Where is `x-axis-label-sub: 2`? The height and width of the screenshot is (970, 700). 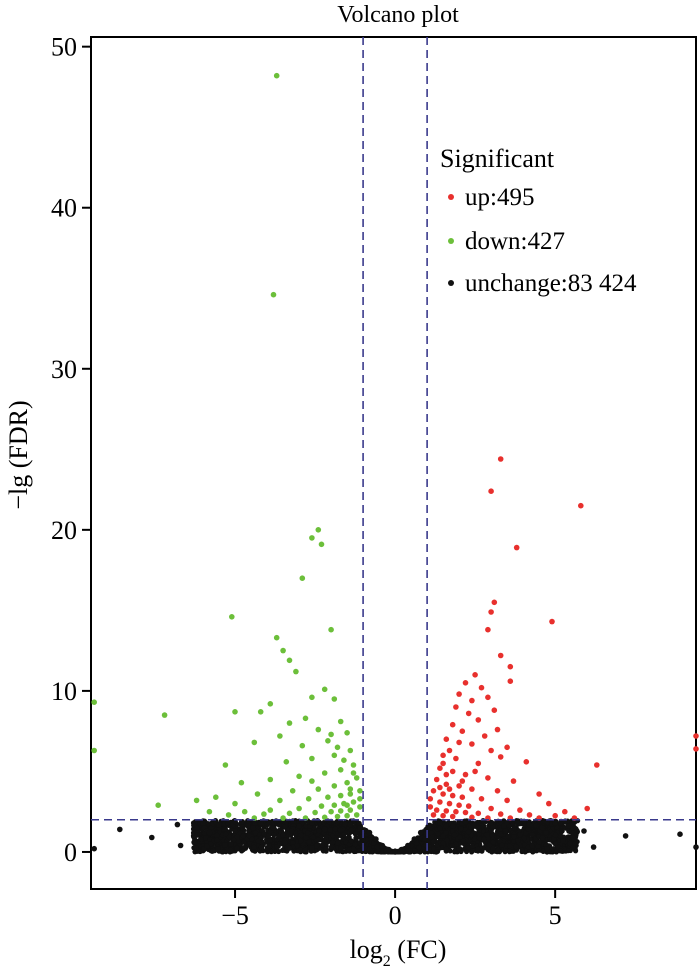
x-axis-label-sub: 2 is located at coordinates (387, 961).